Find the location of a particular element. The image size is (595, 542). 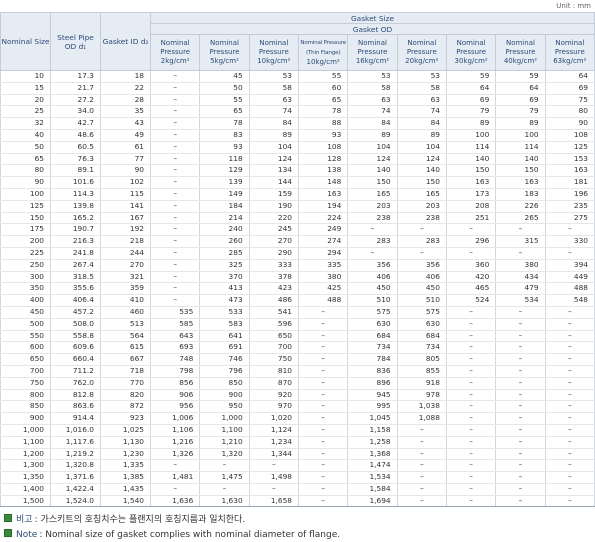

table-cell: 535 is located at coordinates (175, 312).